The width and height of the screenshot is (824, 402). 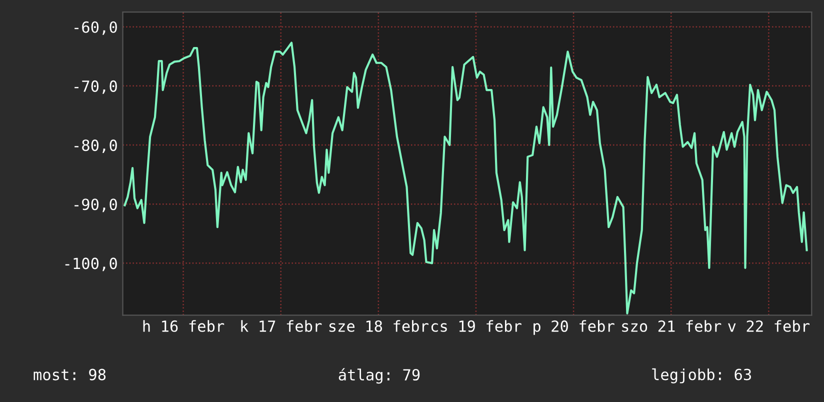 I want to click on x-tick-label: h 16 febr, so click(x=183, y=326).